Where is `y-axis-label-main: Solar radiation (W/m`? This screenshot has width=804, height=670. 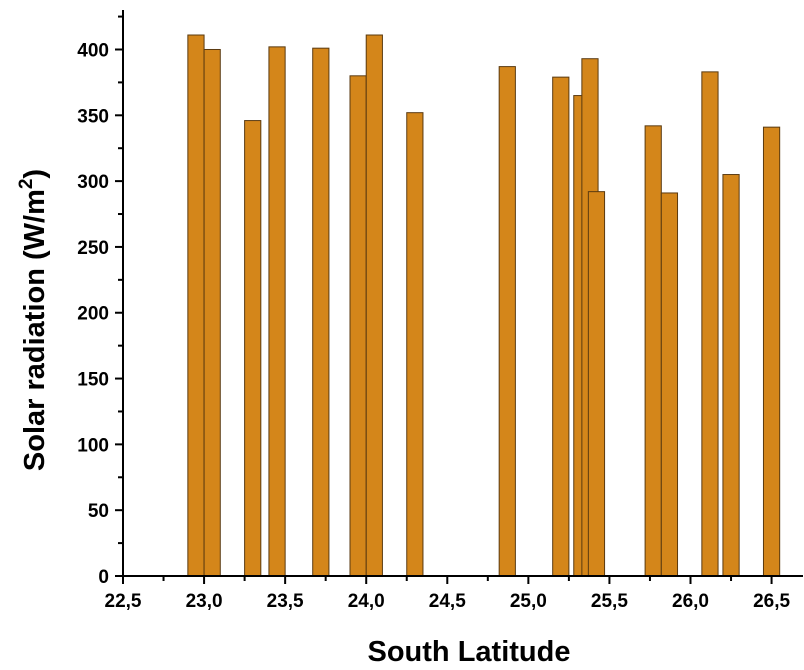 y-axis-label-main: Solar radiation (W/m is located at coordinates (35, 330).